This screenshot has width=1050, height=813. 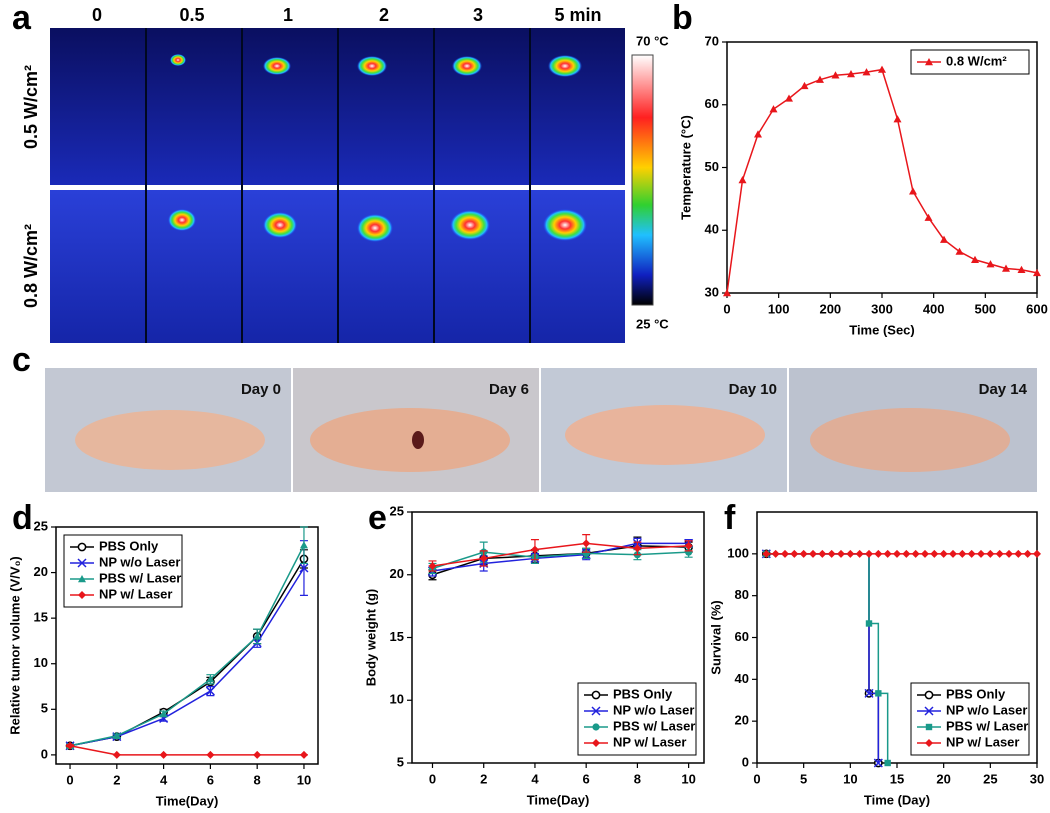 I want to click on legend-label: 0.8 W/cm², so click(x=976, y=60).